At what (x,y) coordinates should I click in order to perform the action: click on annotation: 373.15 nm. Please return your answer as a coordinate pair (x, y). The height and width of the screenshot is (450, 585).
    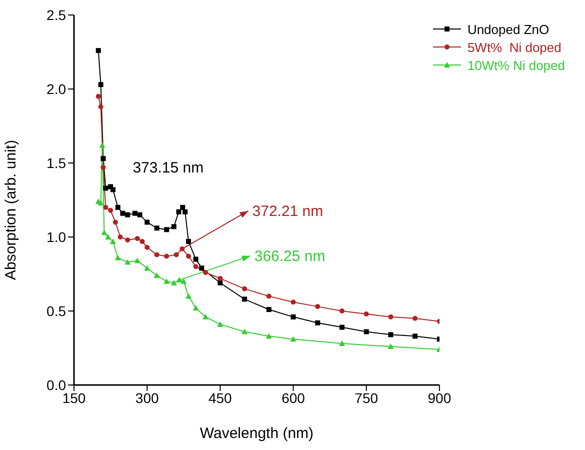
    Looking at the image, I should click on (168, 167).